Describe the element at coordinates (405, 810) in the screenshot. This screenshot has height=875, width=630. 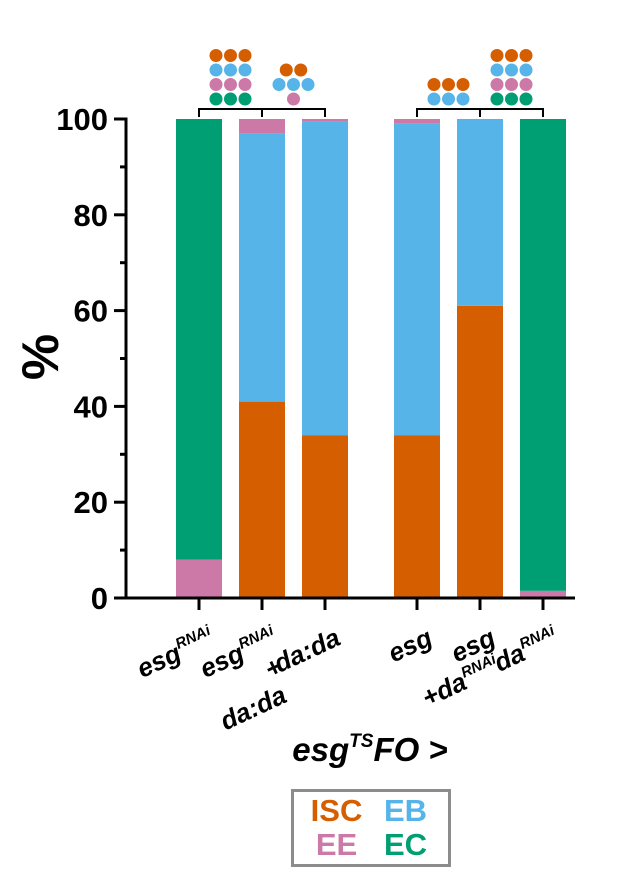
I see `legend-item-eb: EB` at that location.